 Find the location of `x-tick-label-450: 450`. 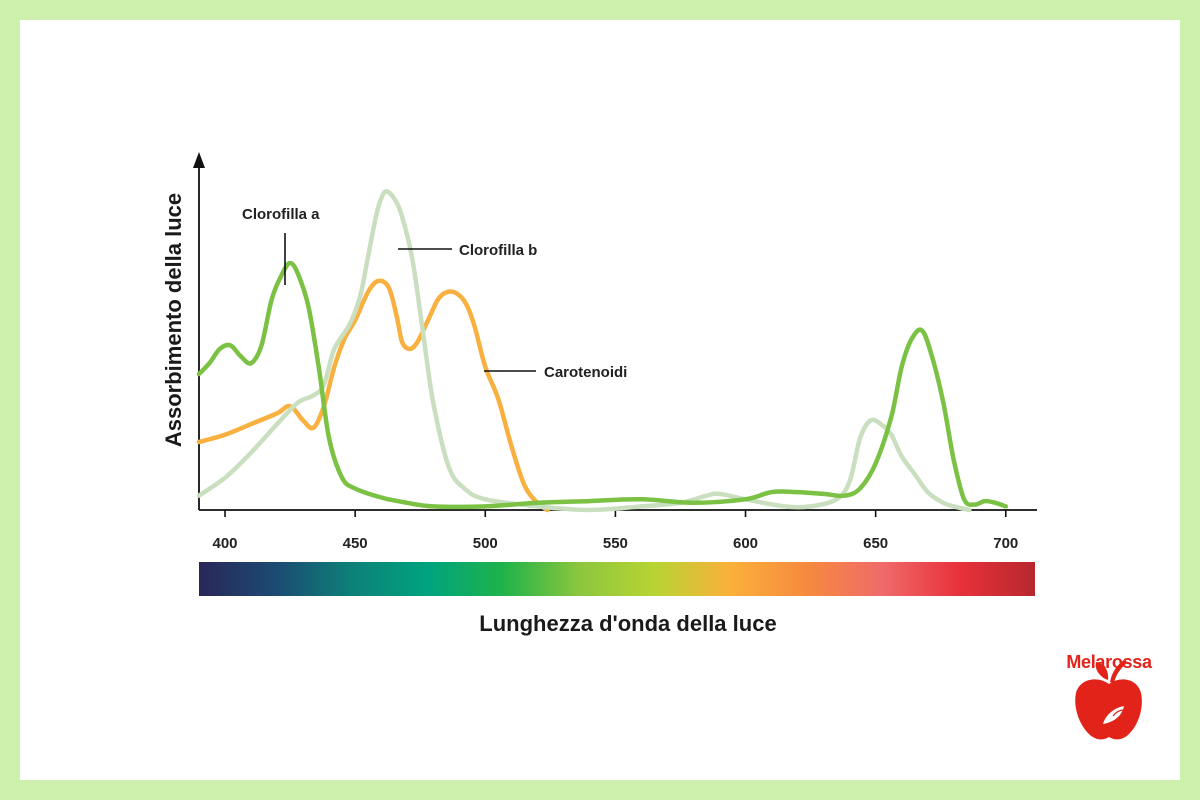

x-tick-label-450: 450 is located at coordinates (355, 543).